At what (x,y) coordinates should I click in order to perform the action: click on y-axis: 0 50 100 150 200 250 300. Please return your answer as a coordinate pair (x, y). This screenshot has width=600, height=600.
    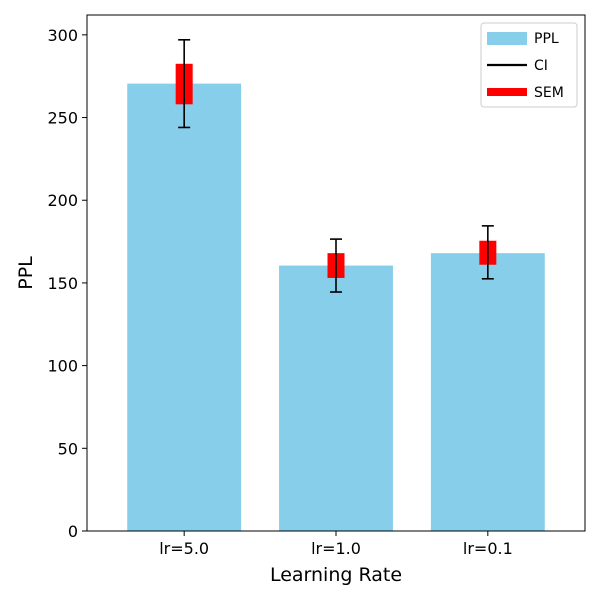
    Looking at the image, I should click on (67, 283).